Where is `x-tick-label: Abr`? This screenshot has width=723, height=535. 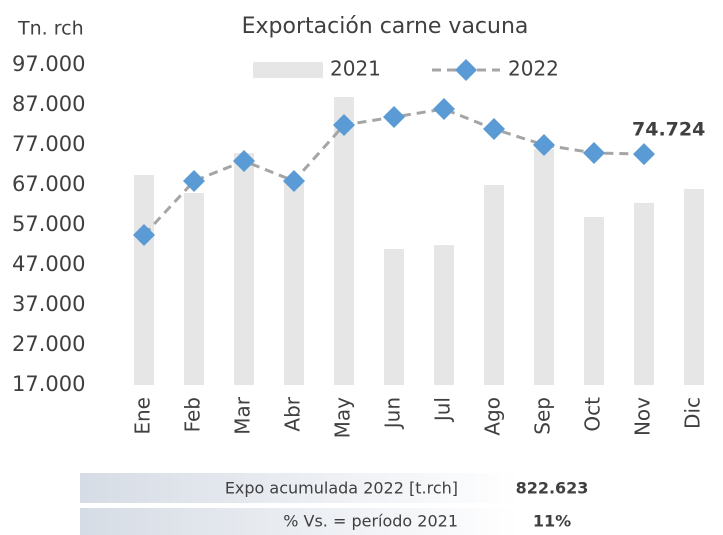 x-tick-label: Abr is located at coordinates (293, 413).